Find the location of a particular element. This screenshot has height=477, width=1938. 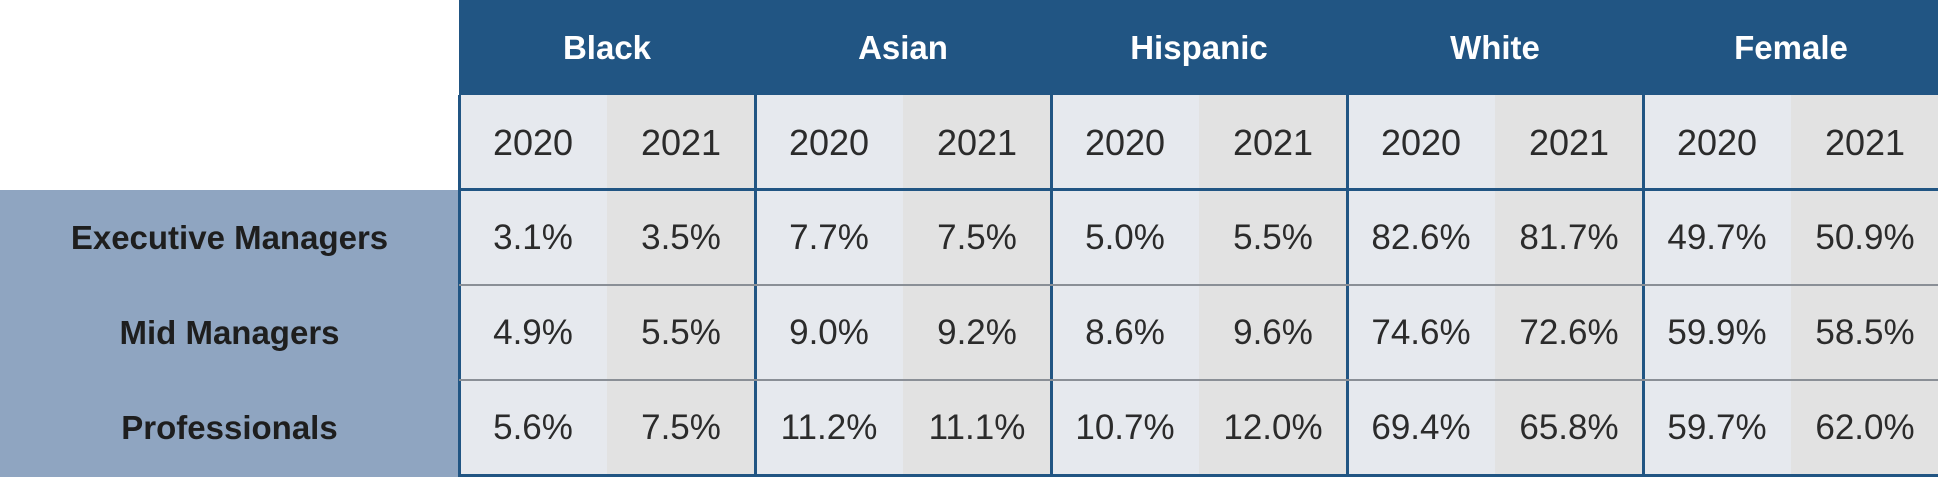

table-cell-value: 10.7% is located at coordinates (1125, 427).